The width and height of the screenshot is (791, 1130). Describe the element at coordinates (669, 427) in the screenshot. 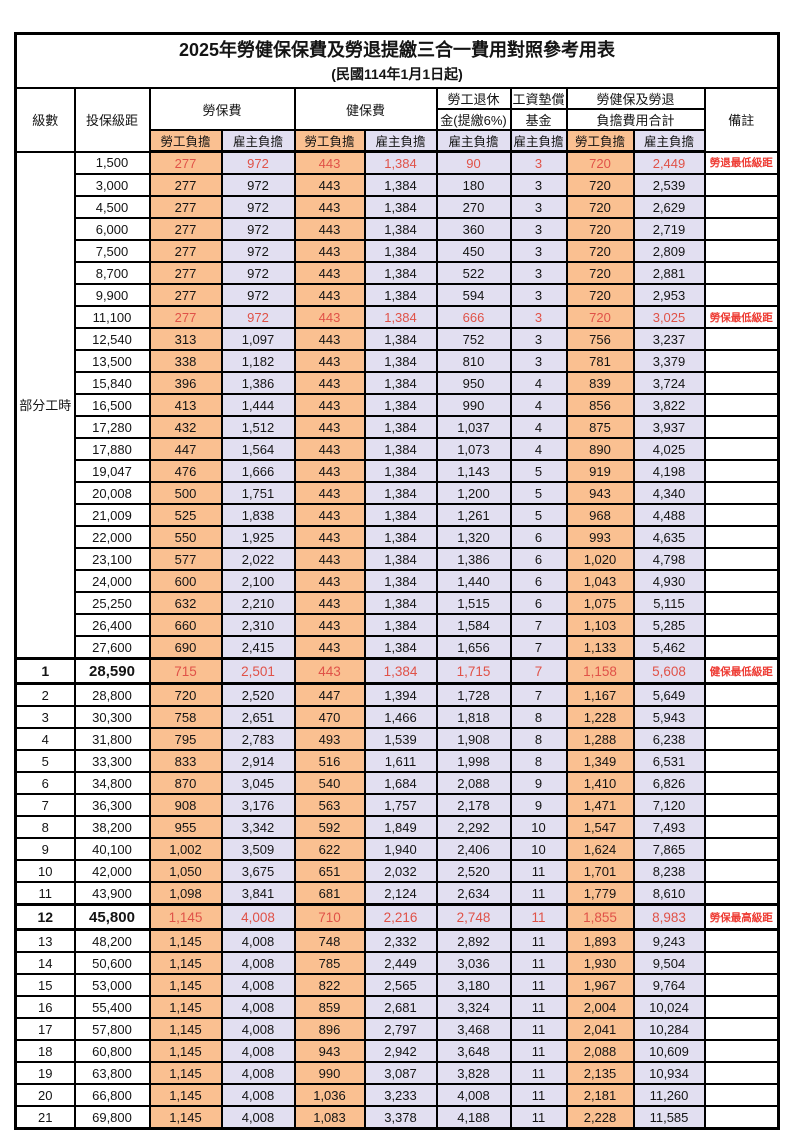

I see `cell-total-employer: 3,937` at that location.